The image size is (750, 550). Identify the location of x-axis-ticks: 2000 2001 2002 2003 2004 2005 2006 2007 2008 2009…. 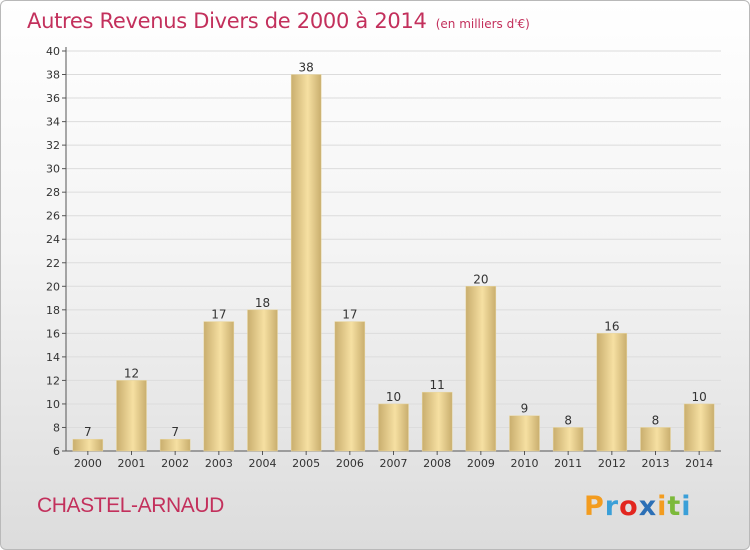
(393, 460).